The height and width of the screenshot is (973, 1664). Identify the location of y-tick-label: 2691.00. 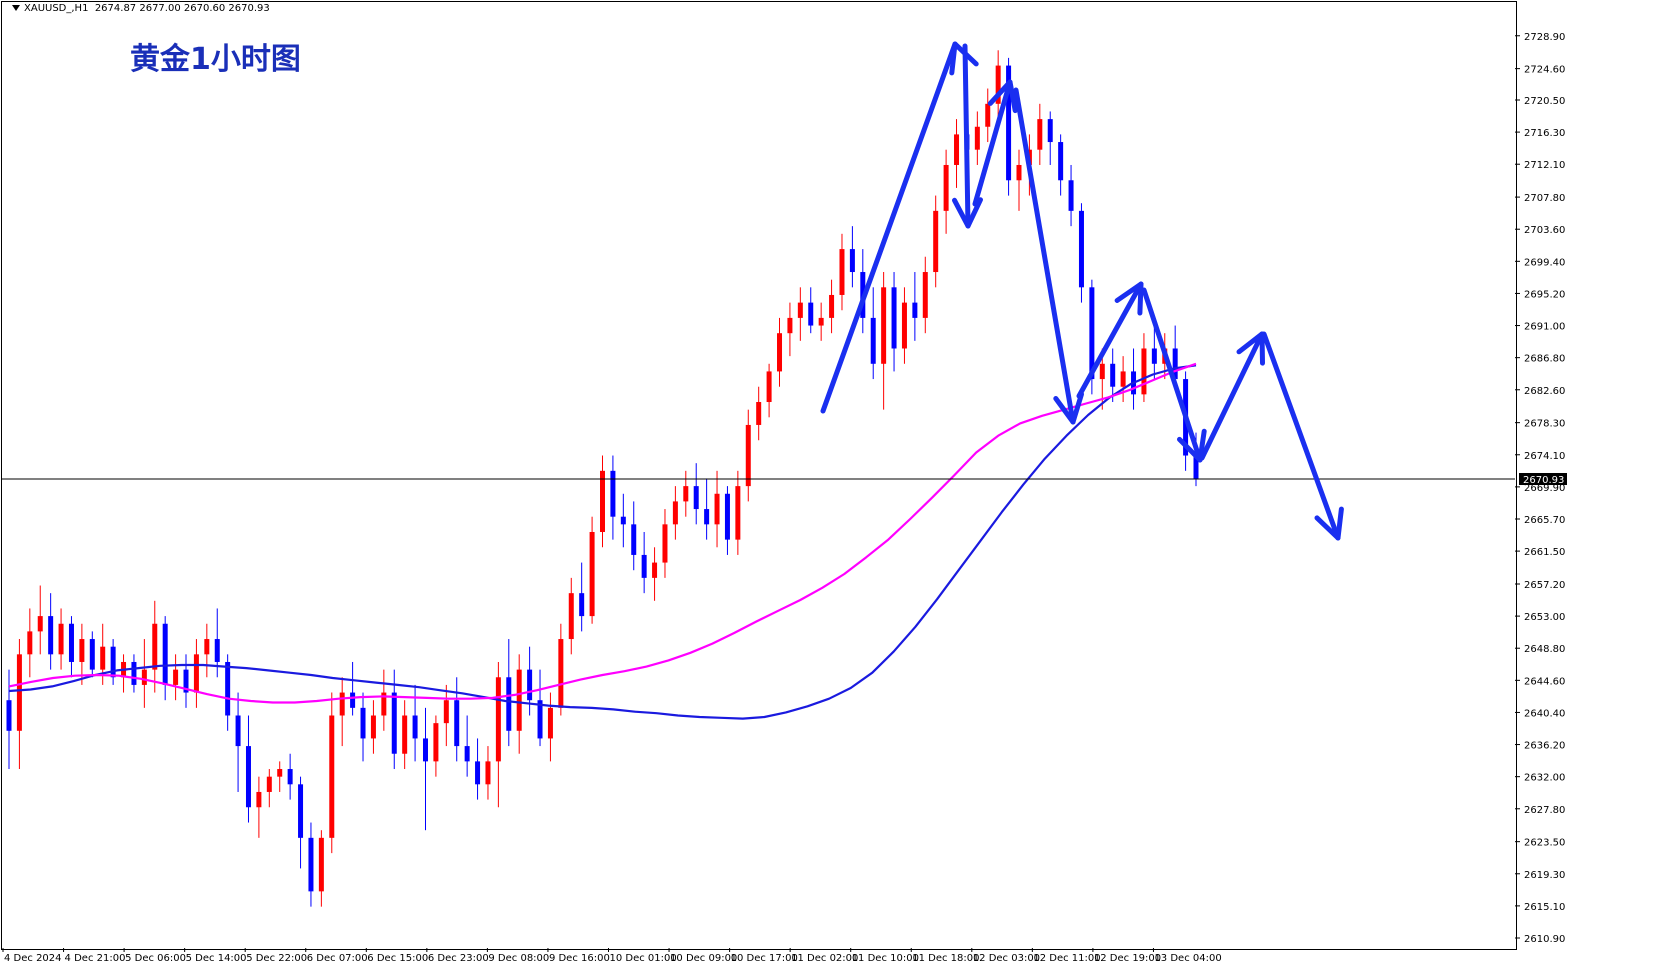
(1544, 327).